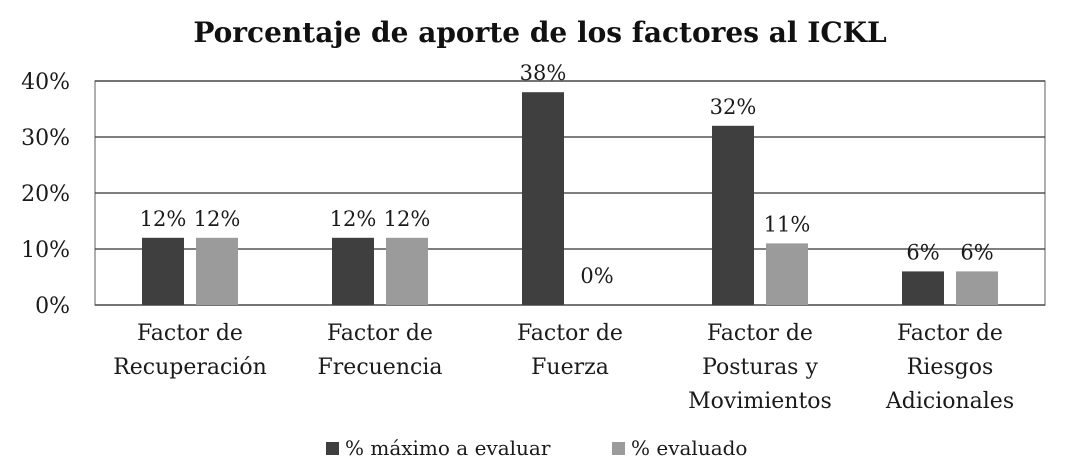 Image resolution: width=1067 pixels, height=476 pixels. I want to click on category-label: Factor de Recuperación, so click(190, 350).